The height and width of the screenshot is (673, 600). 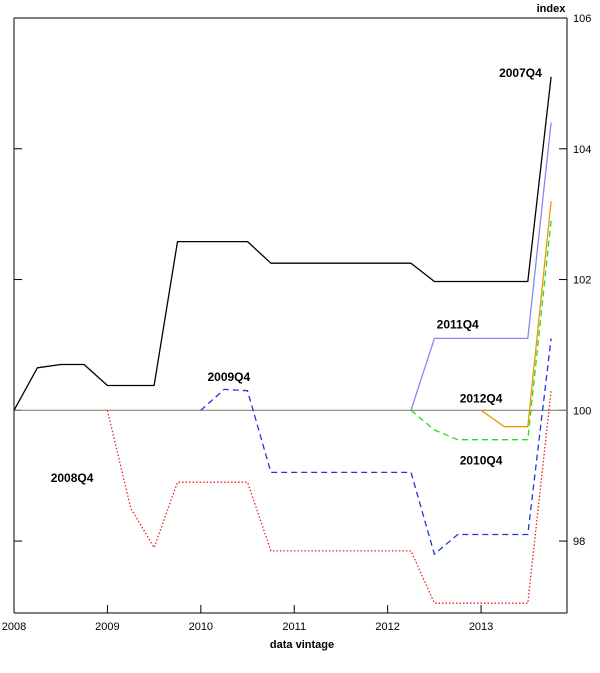 What do you see at coordinates (481, 461) in the screenshot?
I see `series-label-2010q4: 2010Q4` at bounding box center [481, 461].